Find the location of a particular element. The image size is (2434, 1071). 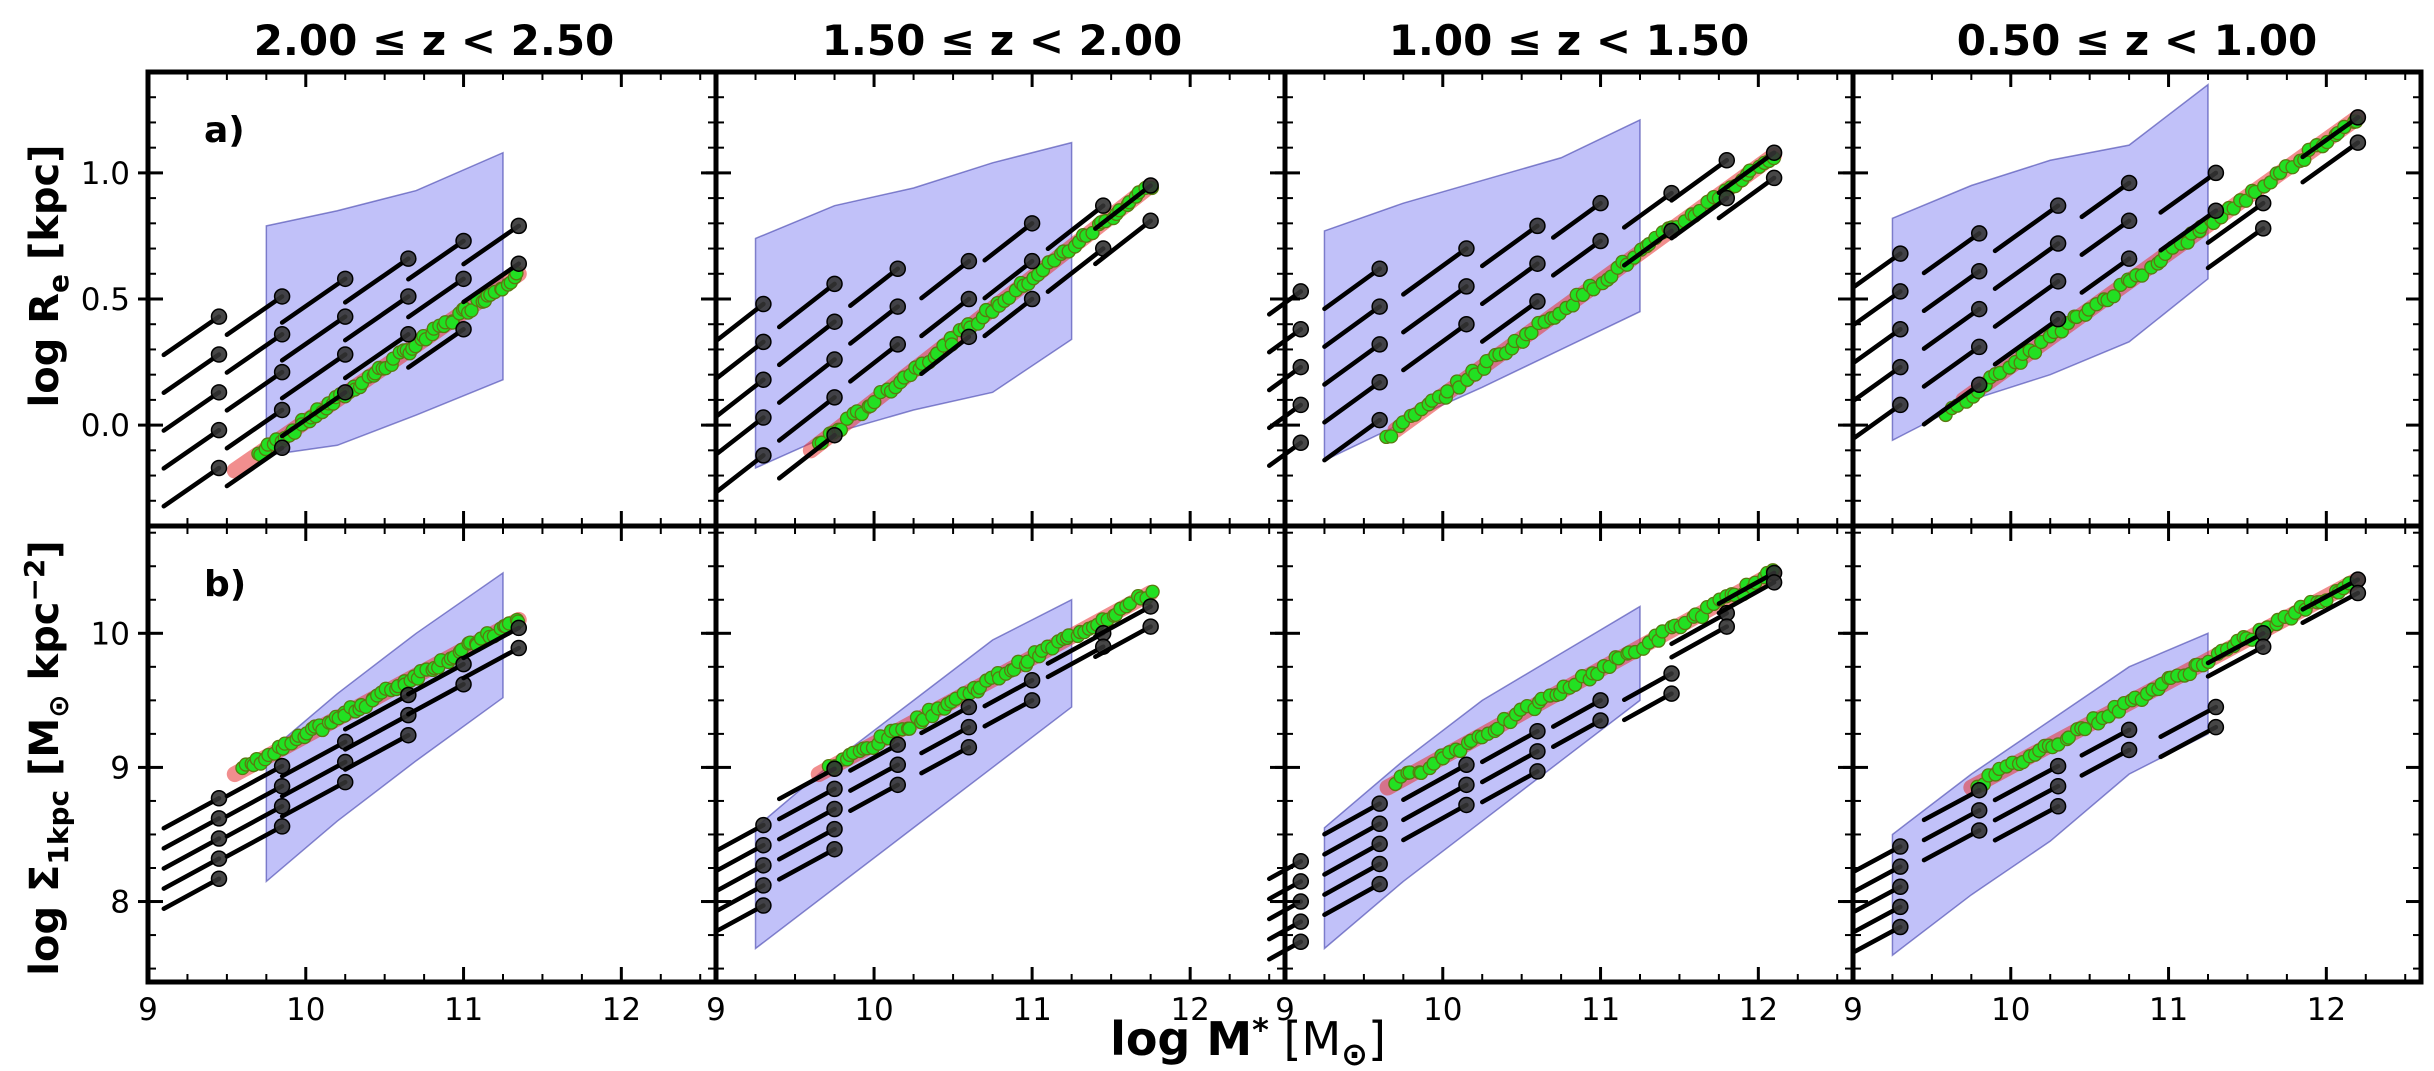

x-tick-label: 10 is located at coordinates (305, 1010).